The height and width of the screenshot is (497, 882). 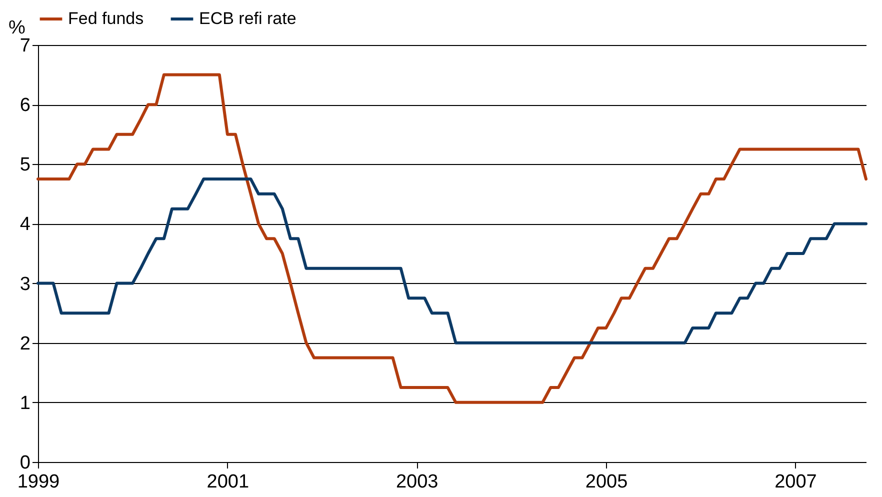 What do you see at coordinates (25, 165) in the screenshot?
I see `y-tick-label: 5` at bounding box center [25, 165].